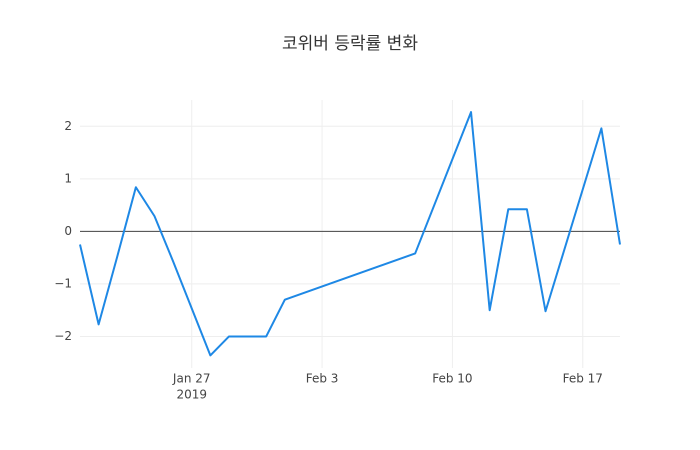 Image resolution: width=700 pixels, height=450 pixels. What do you see at coordinates (583, 379) in the screenshot?
I see `x-tick-label: Feb 17` at bounding box center [583, 379].